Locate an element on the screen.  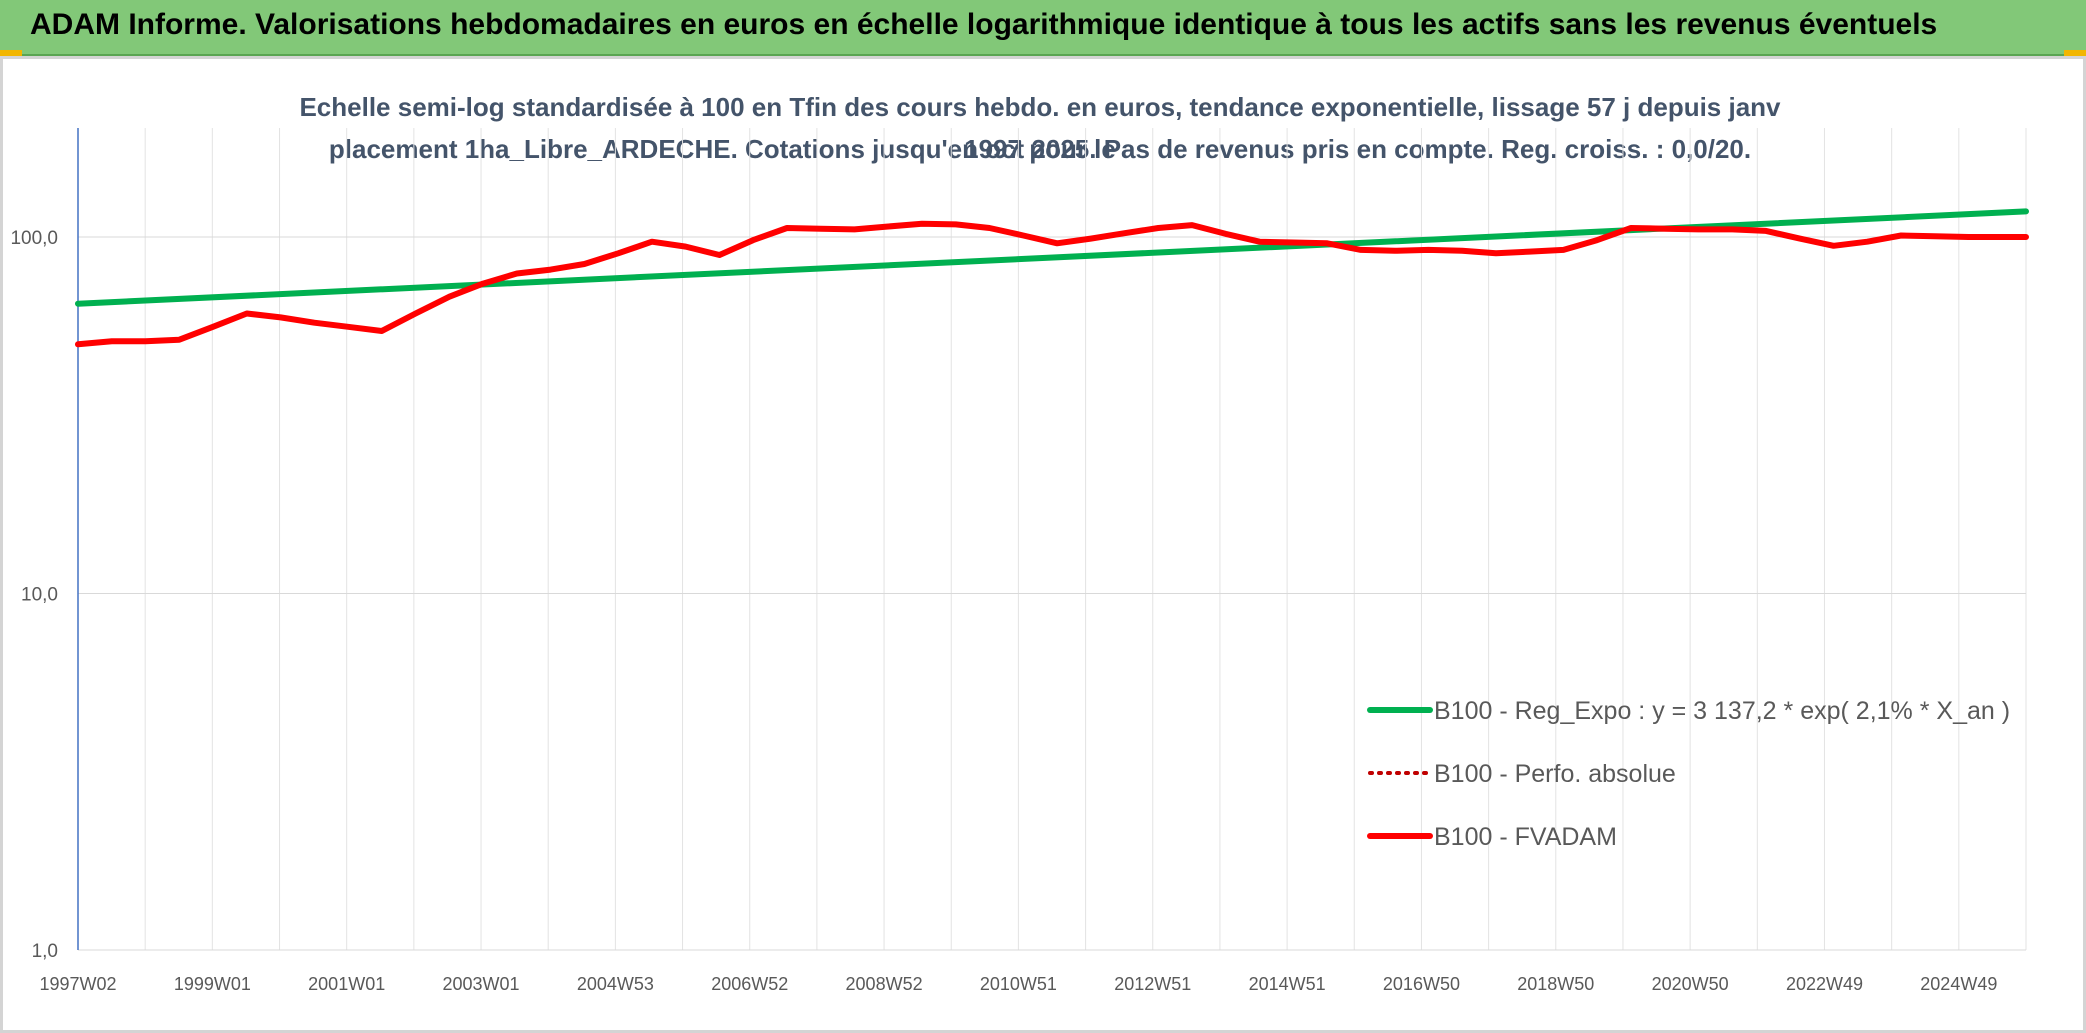
x-tick-label: 2004W53 is located at coordinates (615, 984).